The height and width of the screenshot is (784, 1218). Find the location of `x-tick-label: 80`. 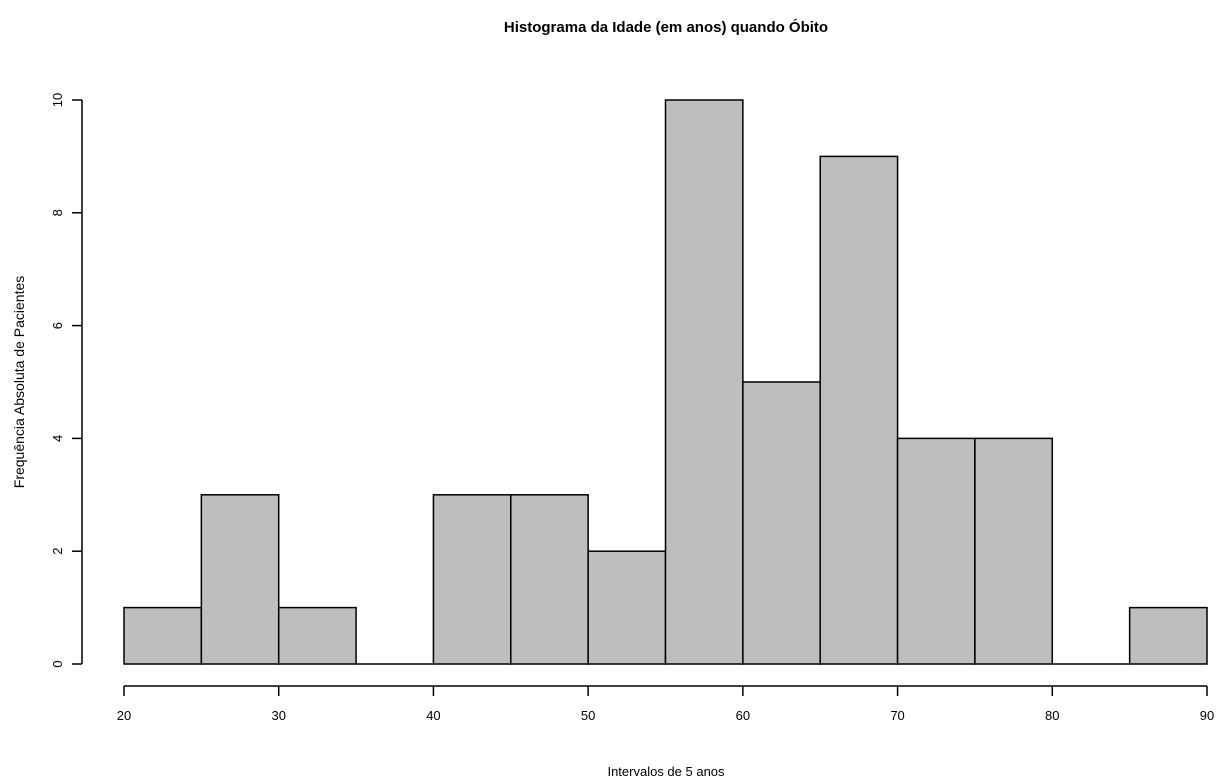

x-tick-label: 80 is located at coordinates (1052, 715).